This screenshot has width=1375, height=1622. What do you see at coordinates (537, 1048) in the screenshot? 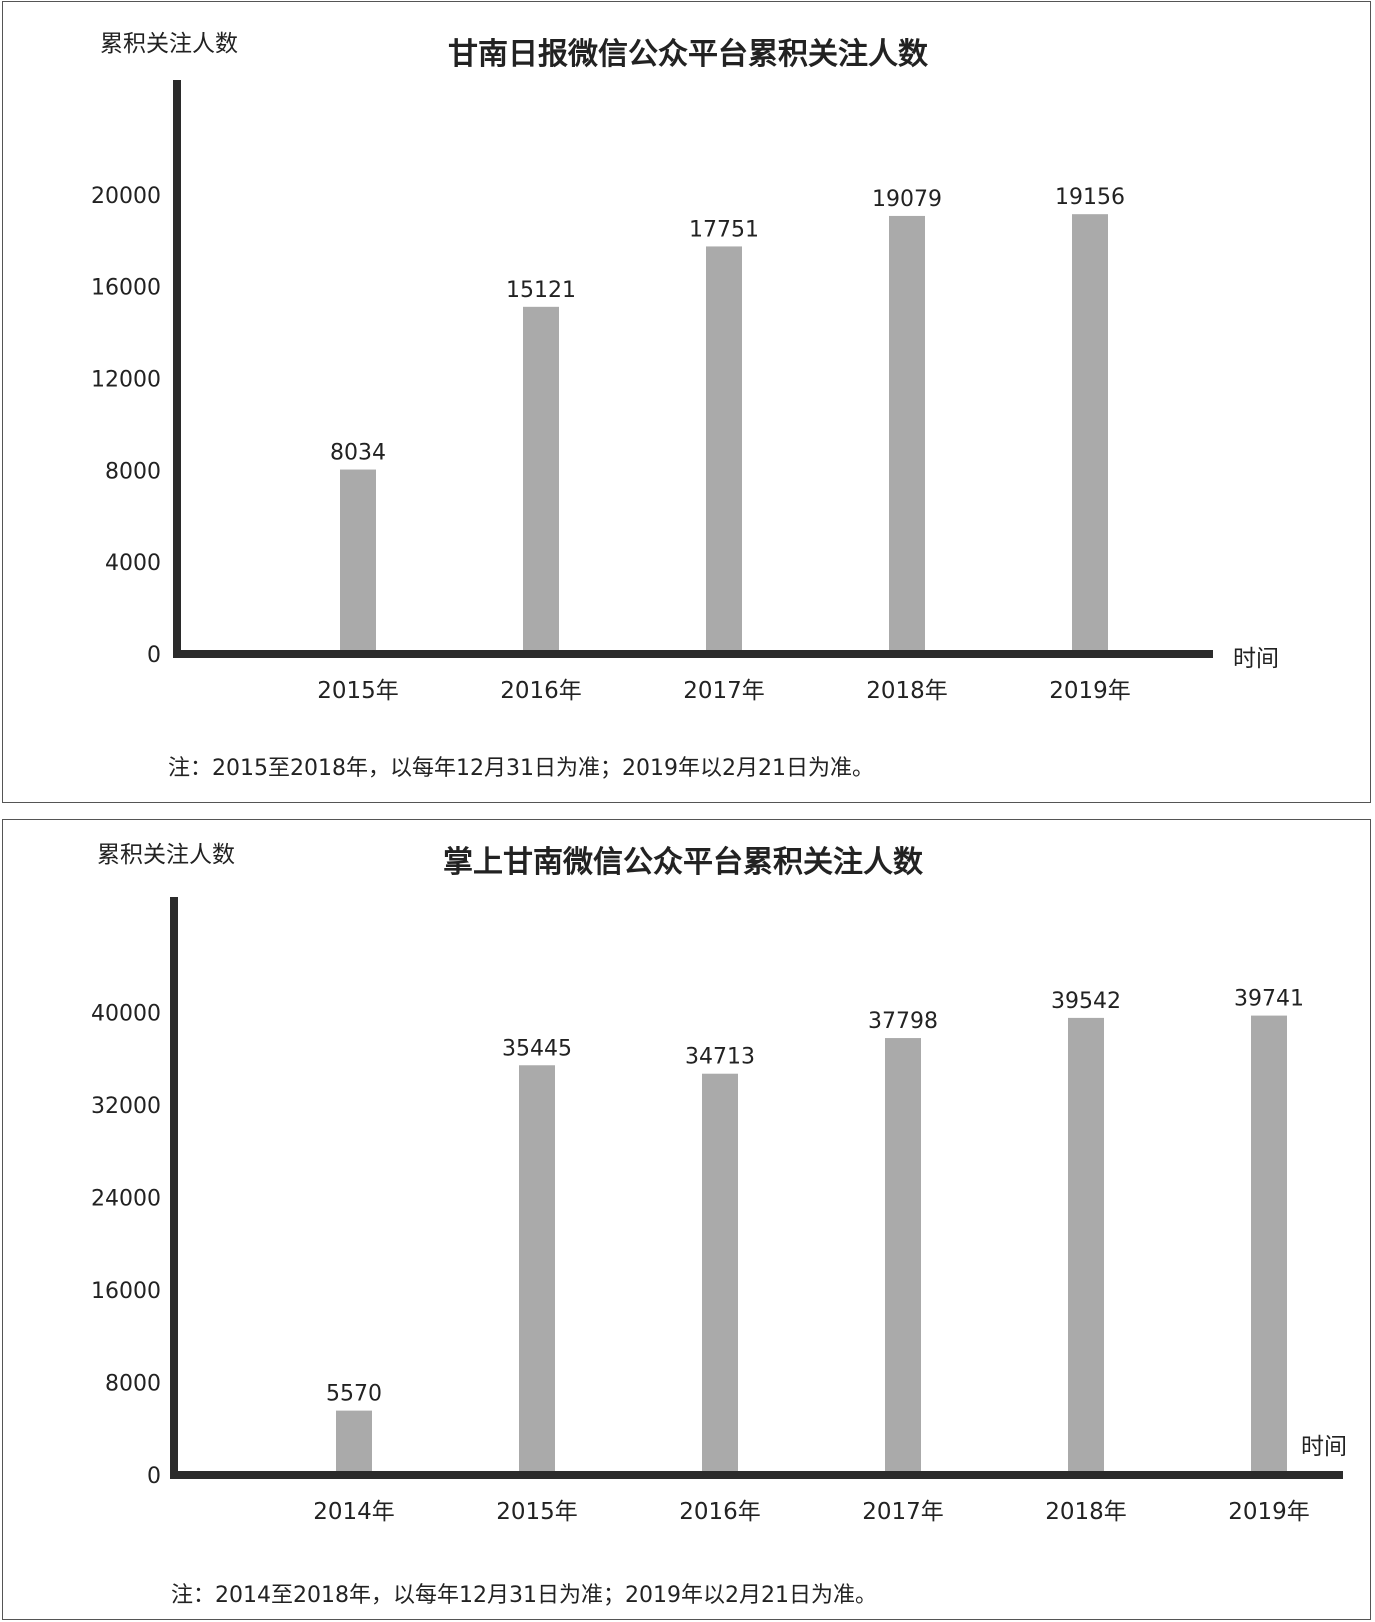
I see `bar-value-label: 35445` at bounding box center [537, 1048].